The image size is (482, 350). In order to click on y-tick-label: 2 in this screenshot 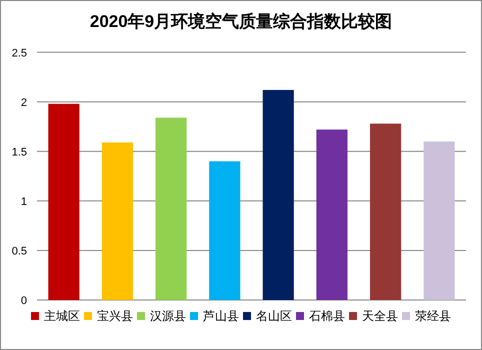, I will do `click(23, 102)`.